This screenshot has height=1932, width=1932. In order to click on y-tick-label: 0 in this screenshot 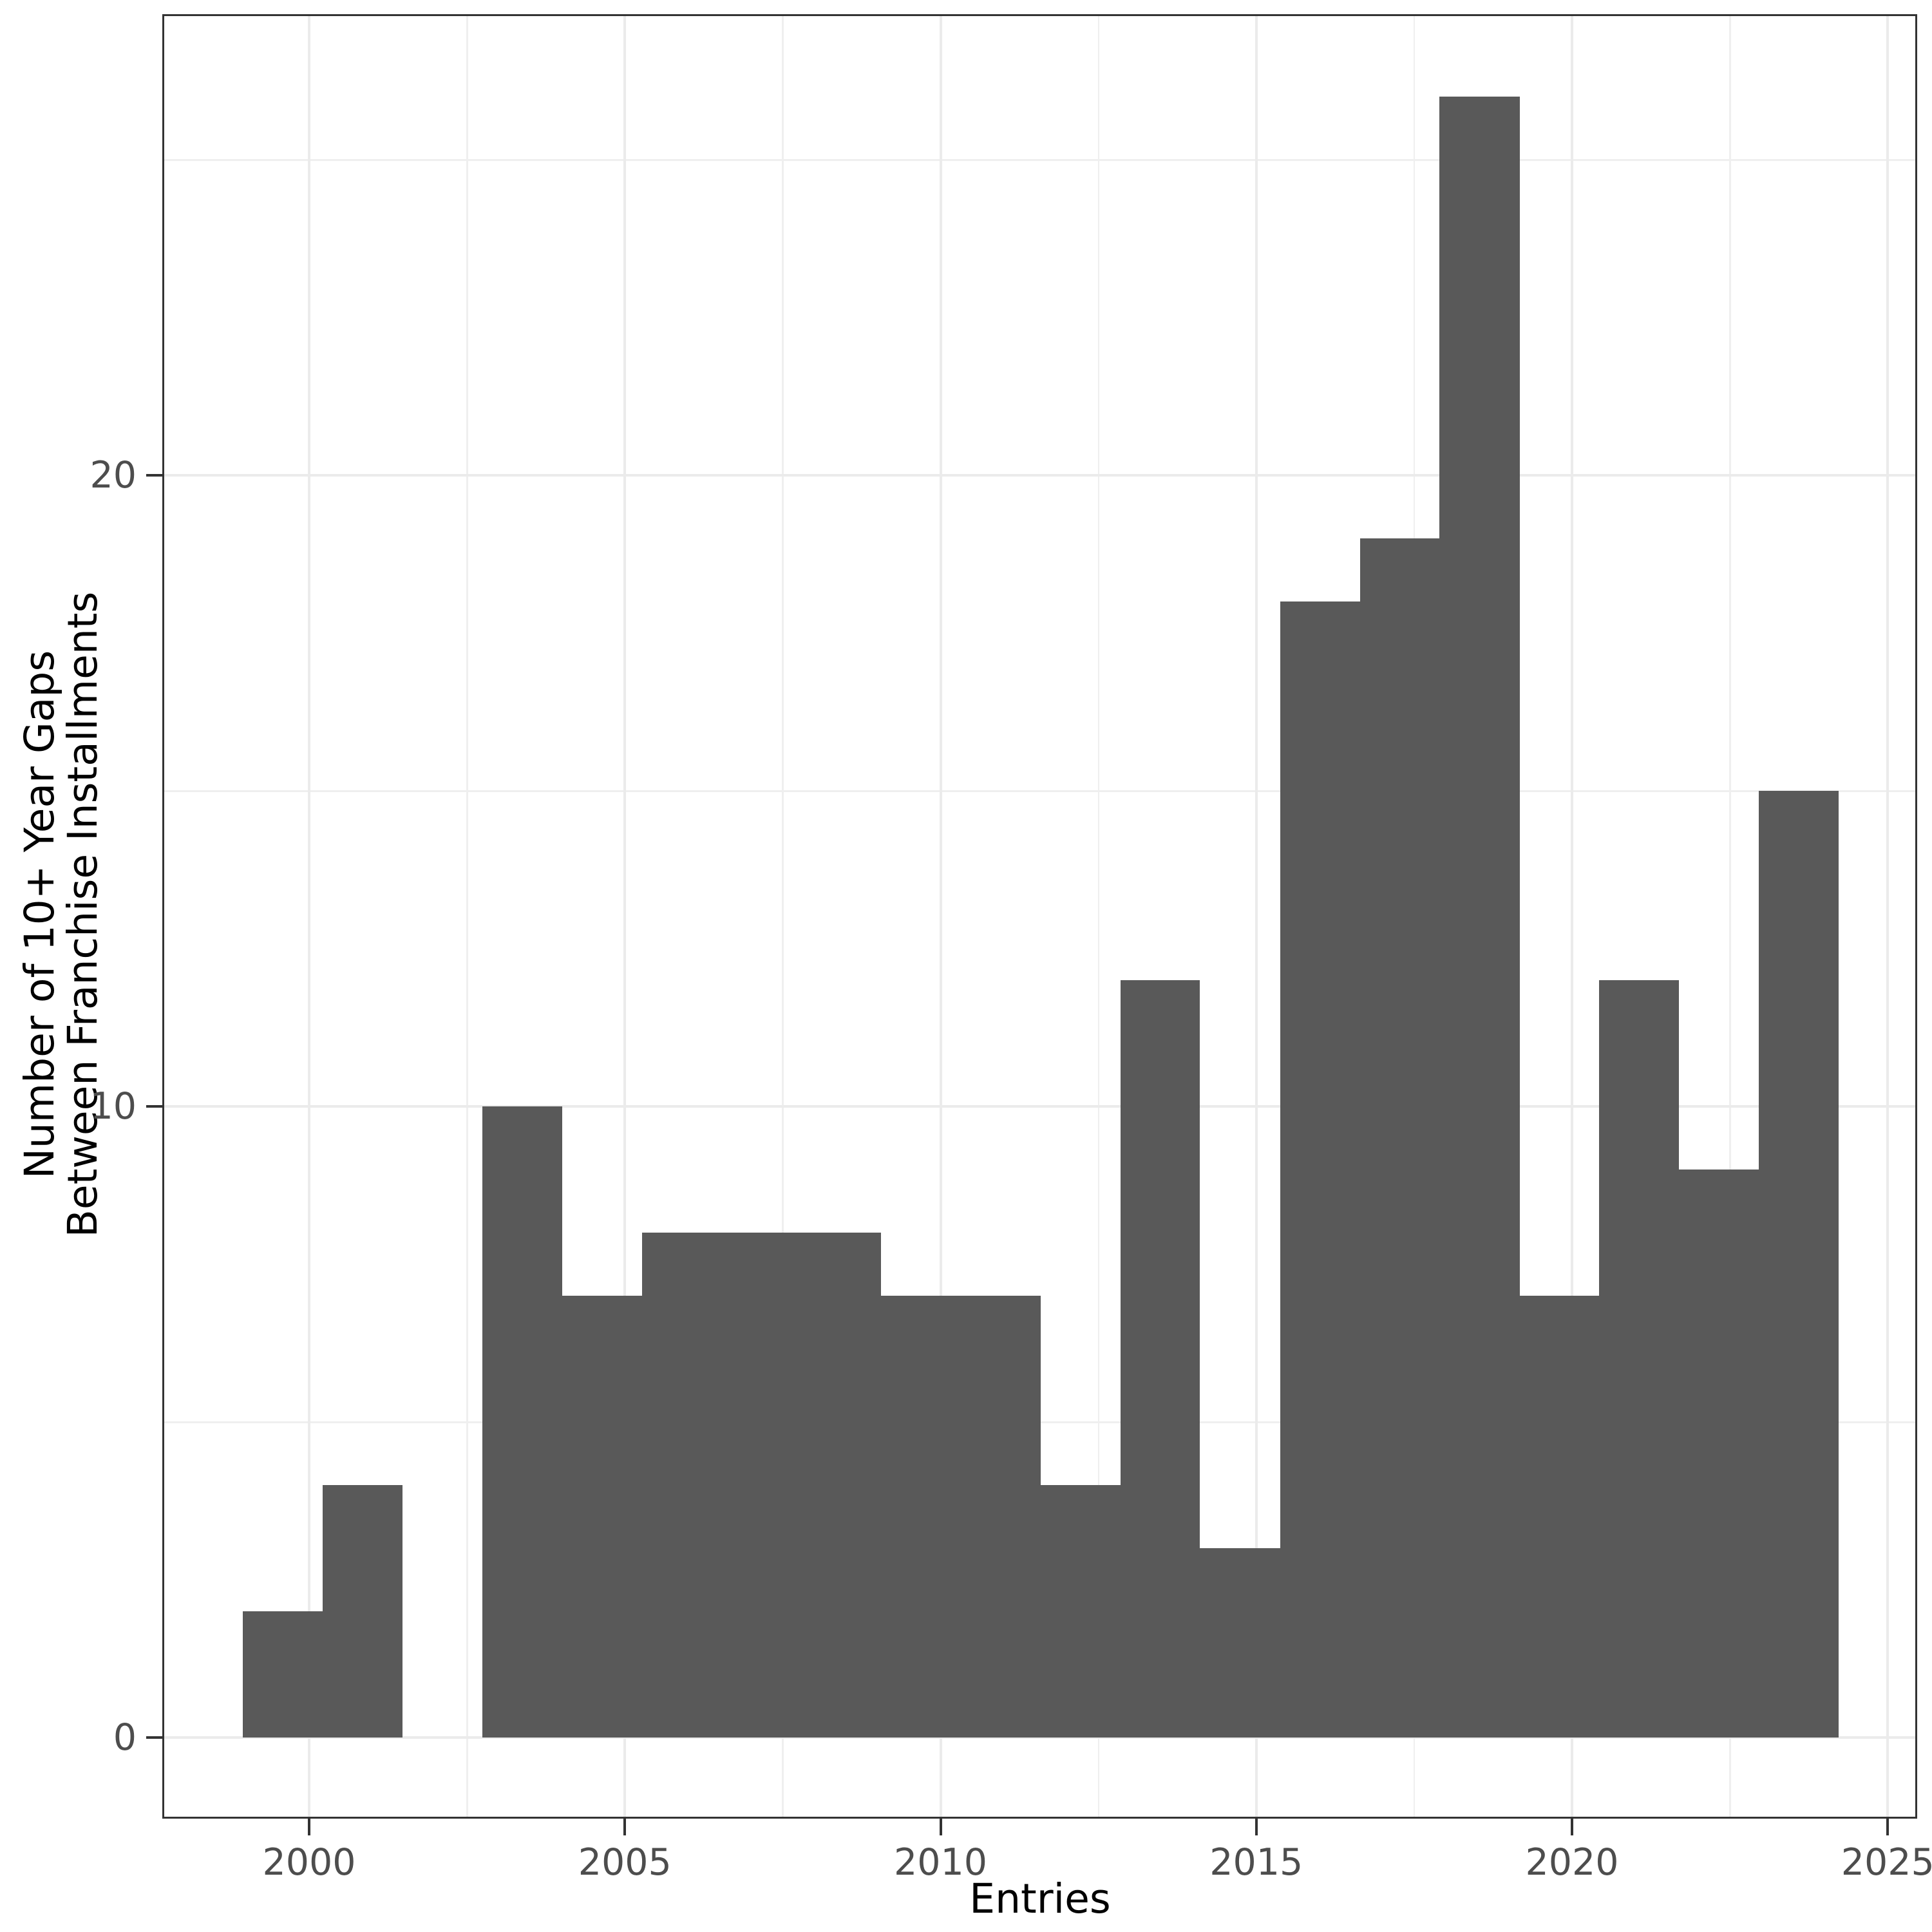, I will do `click(125, 1737)`.